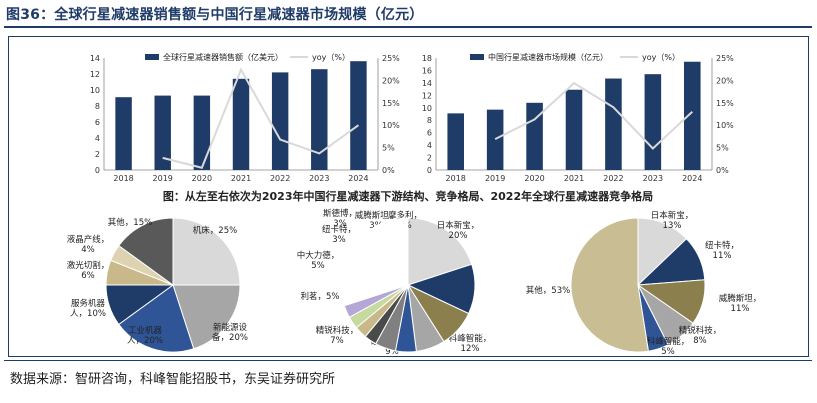 The width and height of the screenshot is (817, 403). I want to click on page-title: 图36：全球行星减速器销售额与中国行星减速器市场规模（亿元）, so click(215, 15).